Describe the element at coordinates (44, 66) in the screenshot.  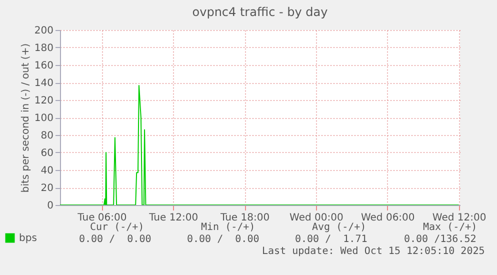
I see `y-tick-label: 160` at that location.